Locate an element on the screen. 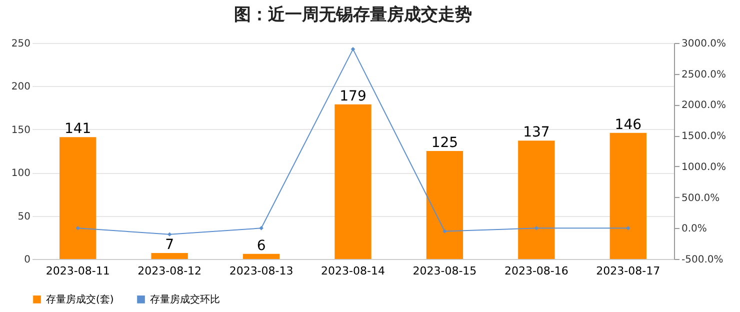 The width and height of the screenshot is (740, 312). y-tick-label: 100 is located at coordinates (20, 174).